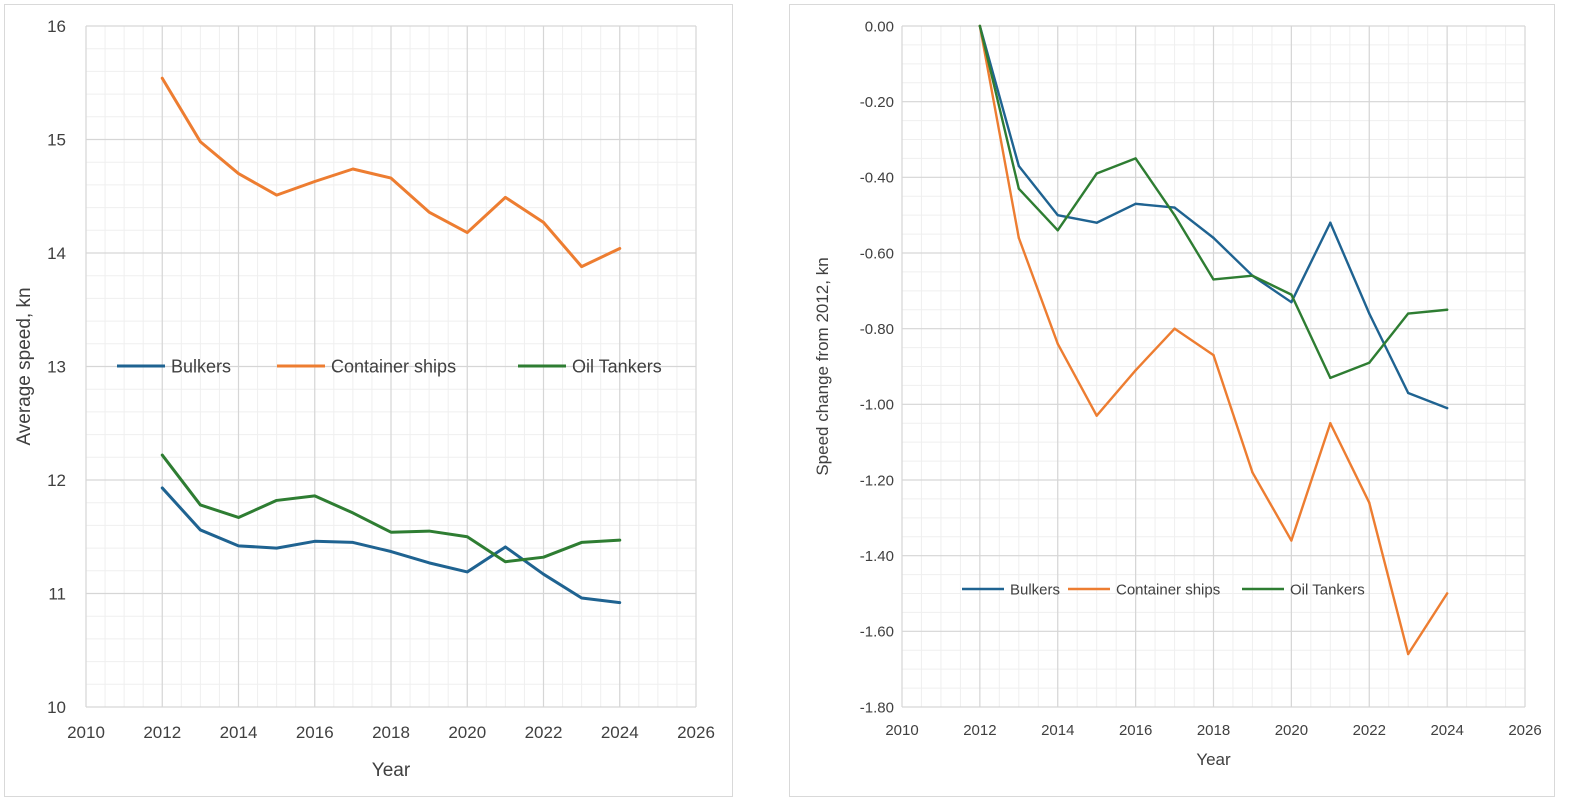 Image resolution: width=1576 pixels, height=812 pixels. I want to click on x-tick-label: 2016, so click(315, 732).